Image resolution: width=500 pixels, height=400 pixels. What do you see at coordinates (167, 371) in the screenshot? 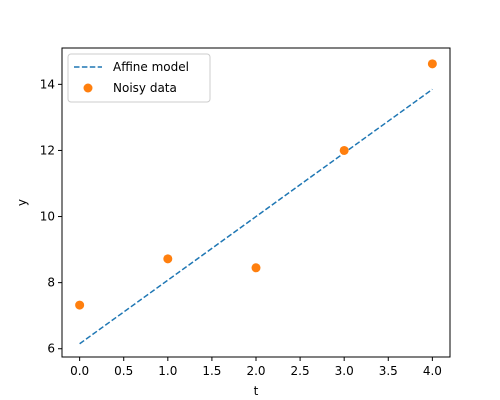
I see `x-tick-label: 1.0` at bounding box center [167, 371].